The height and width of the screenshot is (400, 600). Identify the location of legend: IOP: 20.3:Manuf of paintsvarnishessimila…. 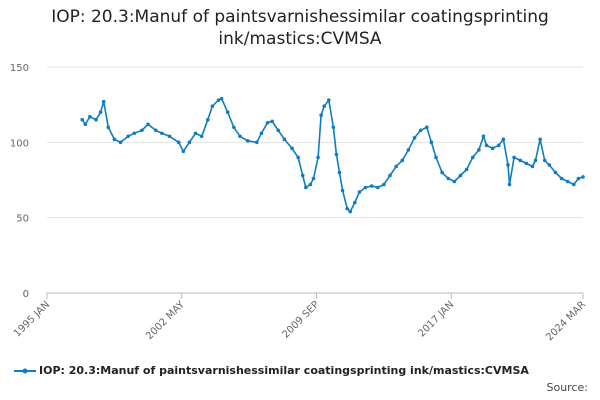
(271, 370).